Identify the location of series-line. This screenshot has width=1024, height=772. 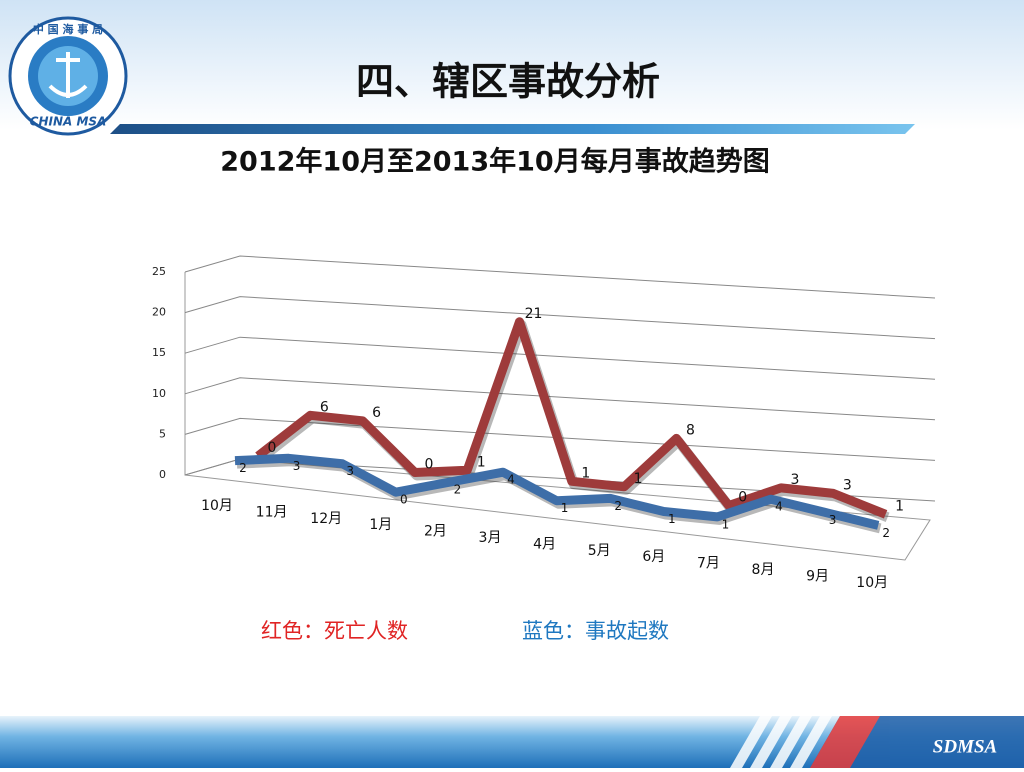
(557, 491).